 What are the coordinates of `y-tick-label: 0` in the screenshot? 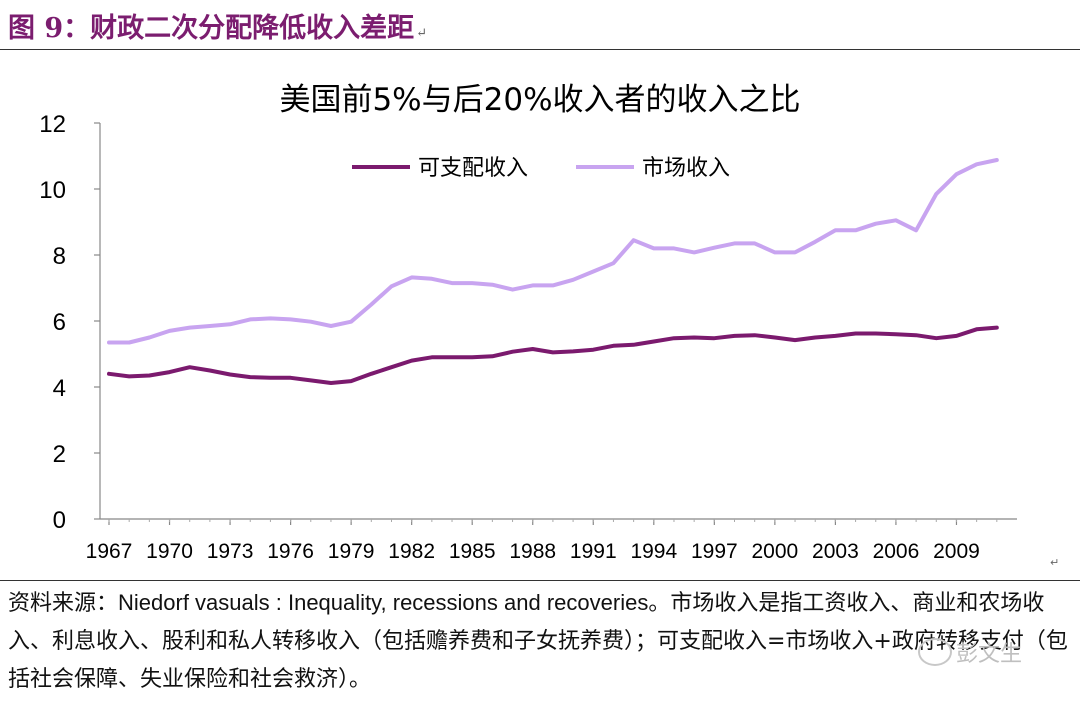 It's located at (59, 520).